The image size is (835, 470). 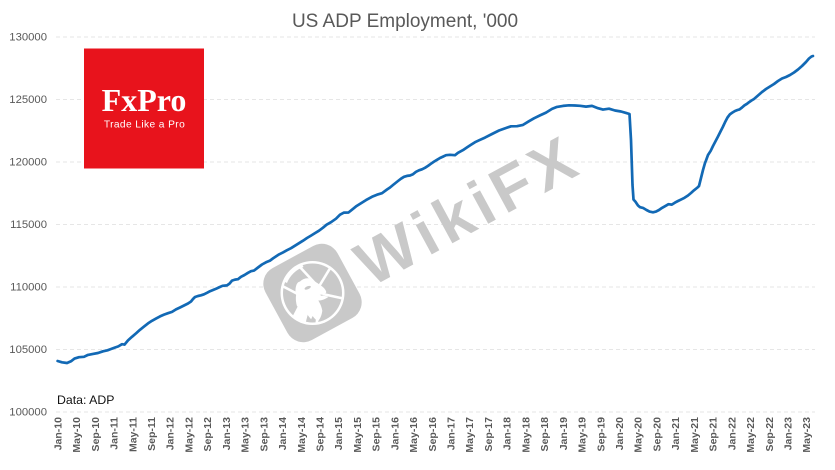 What do you see at coordinates (770, 434) in the screenshot?
I see `svg-text: Sep-22` at bounding box center [770, 434].